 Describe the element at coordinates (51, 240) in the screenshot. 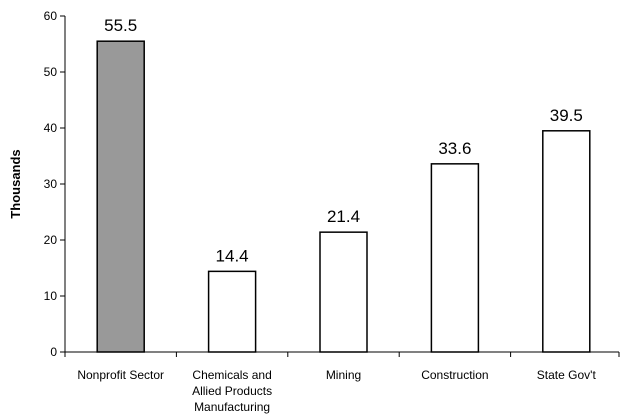

I see `y-tick-label: 20` at that location.